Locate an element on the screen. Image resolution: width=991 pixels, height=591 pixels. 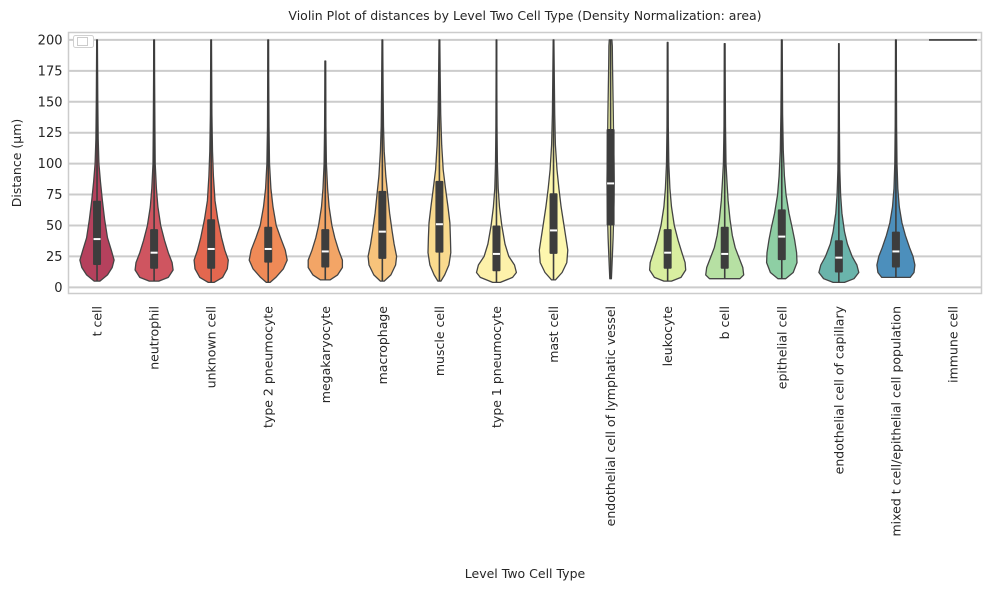
y-tick-100: 100 is located at coordinates (50, 164).